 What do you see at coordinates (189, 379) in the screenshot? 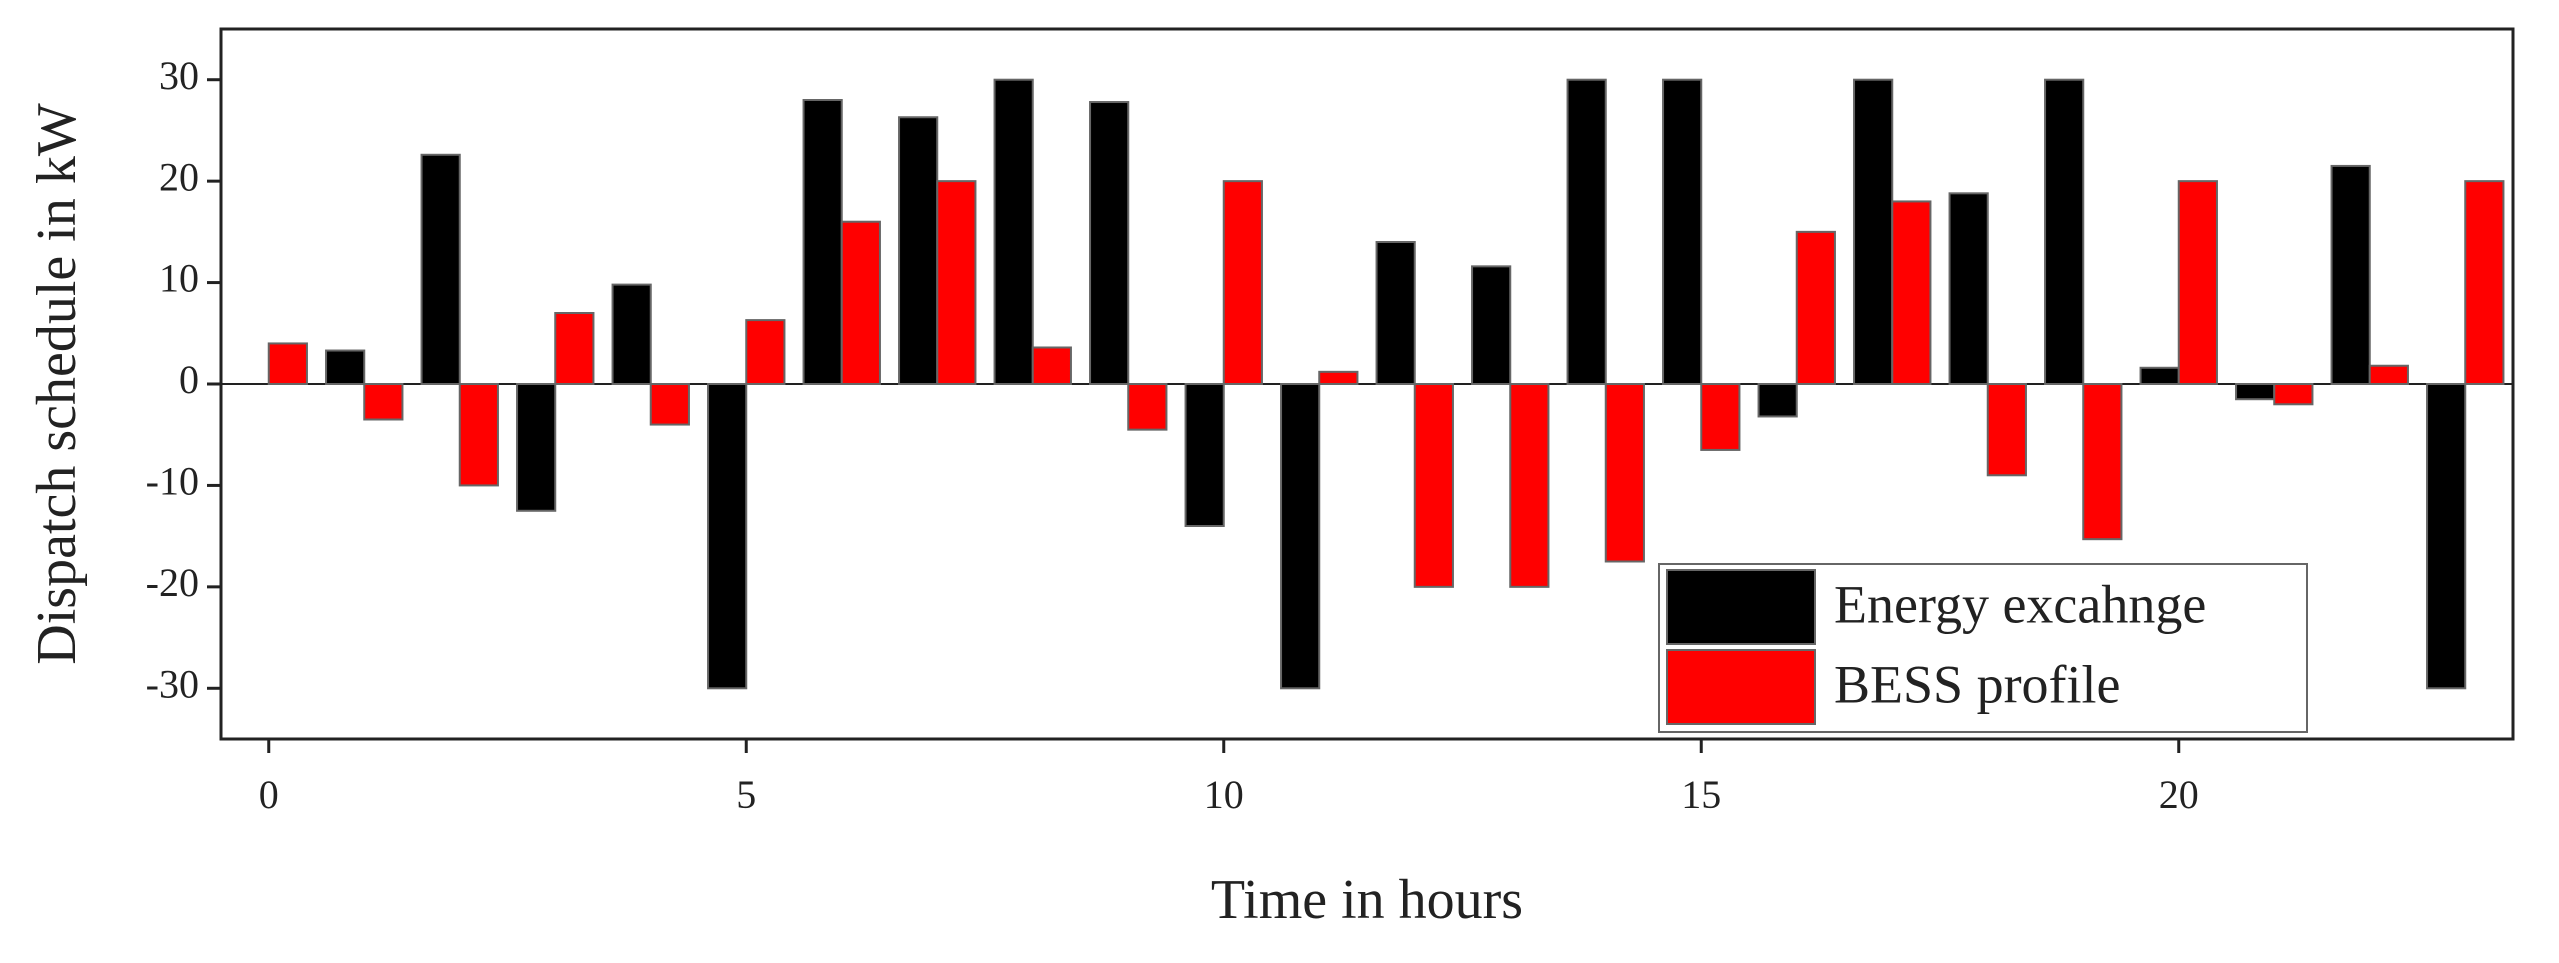
I see `y-tick-label: 0` at bounding box center [189, 379].